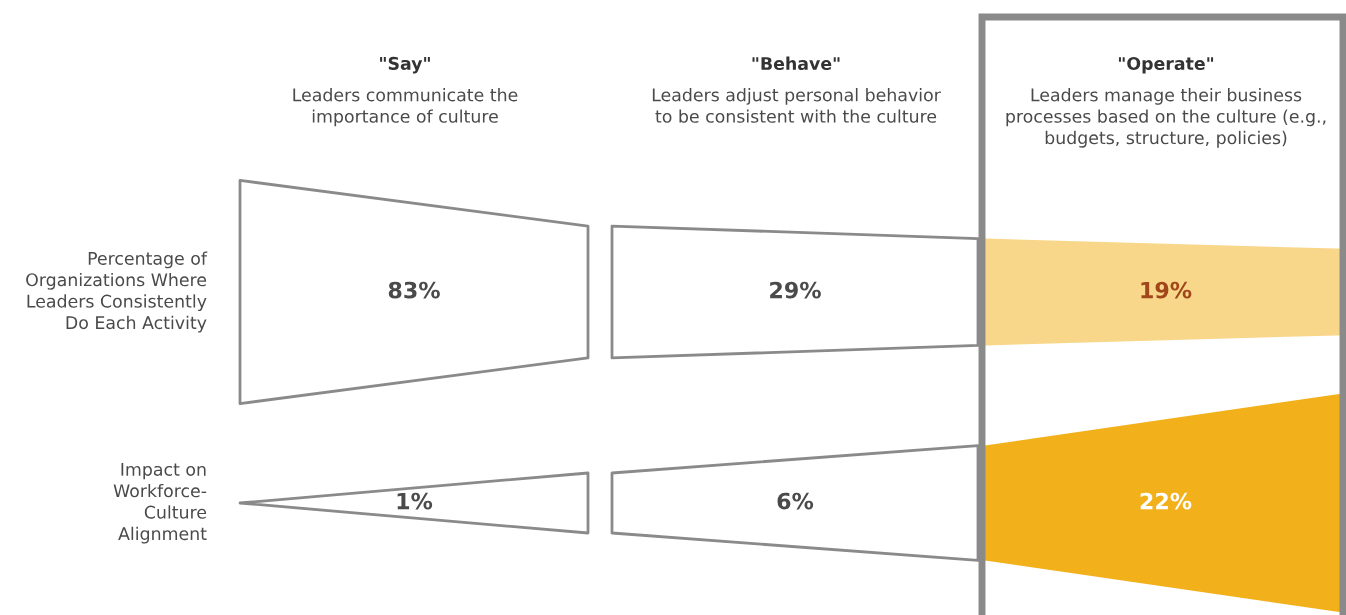 The height and width of the screenshot is (615, 1346). What do you see at coordinates (796, 63) in the screenshot?
I see `category-label: "Behave"` at bounding box center [796, 63].